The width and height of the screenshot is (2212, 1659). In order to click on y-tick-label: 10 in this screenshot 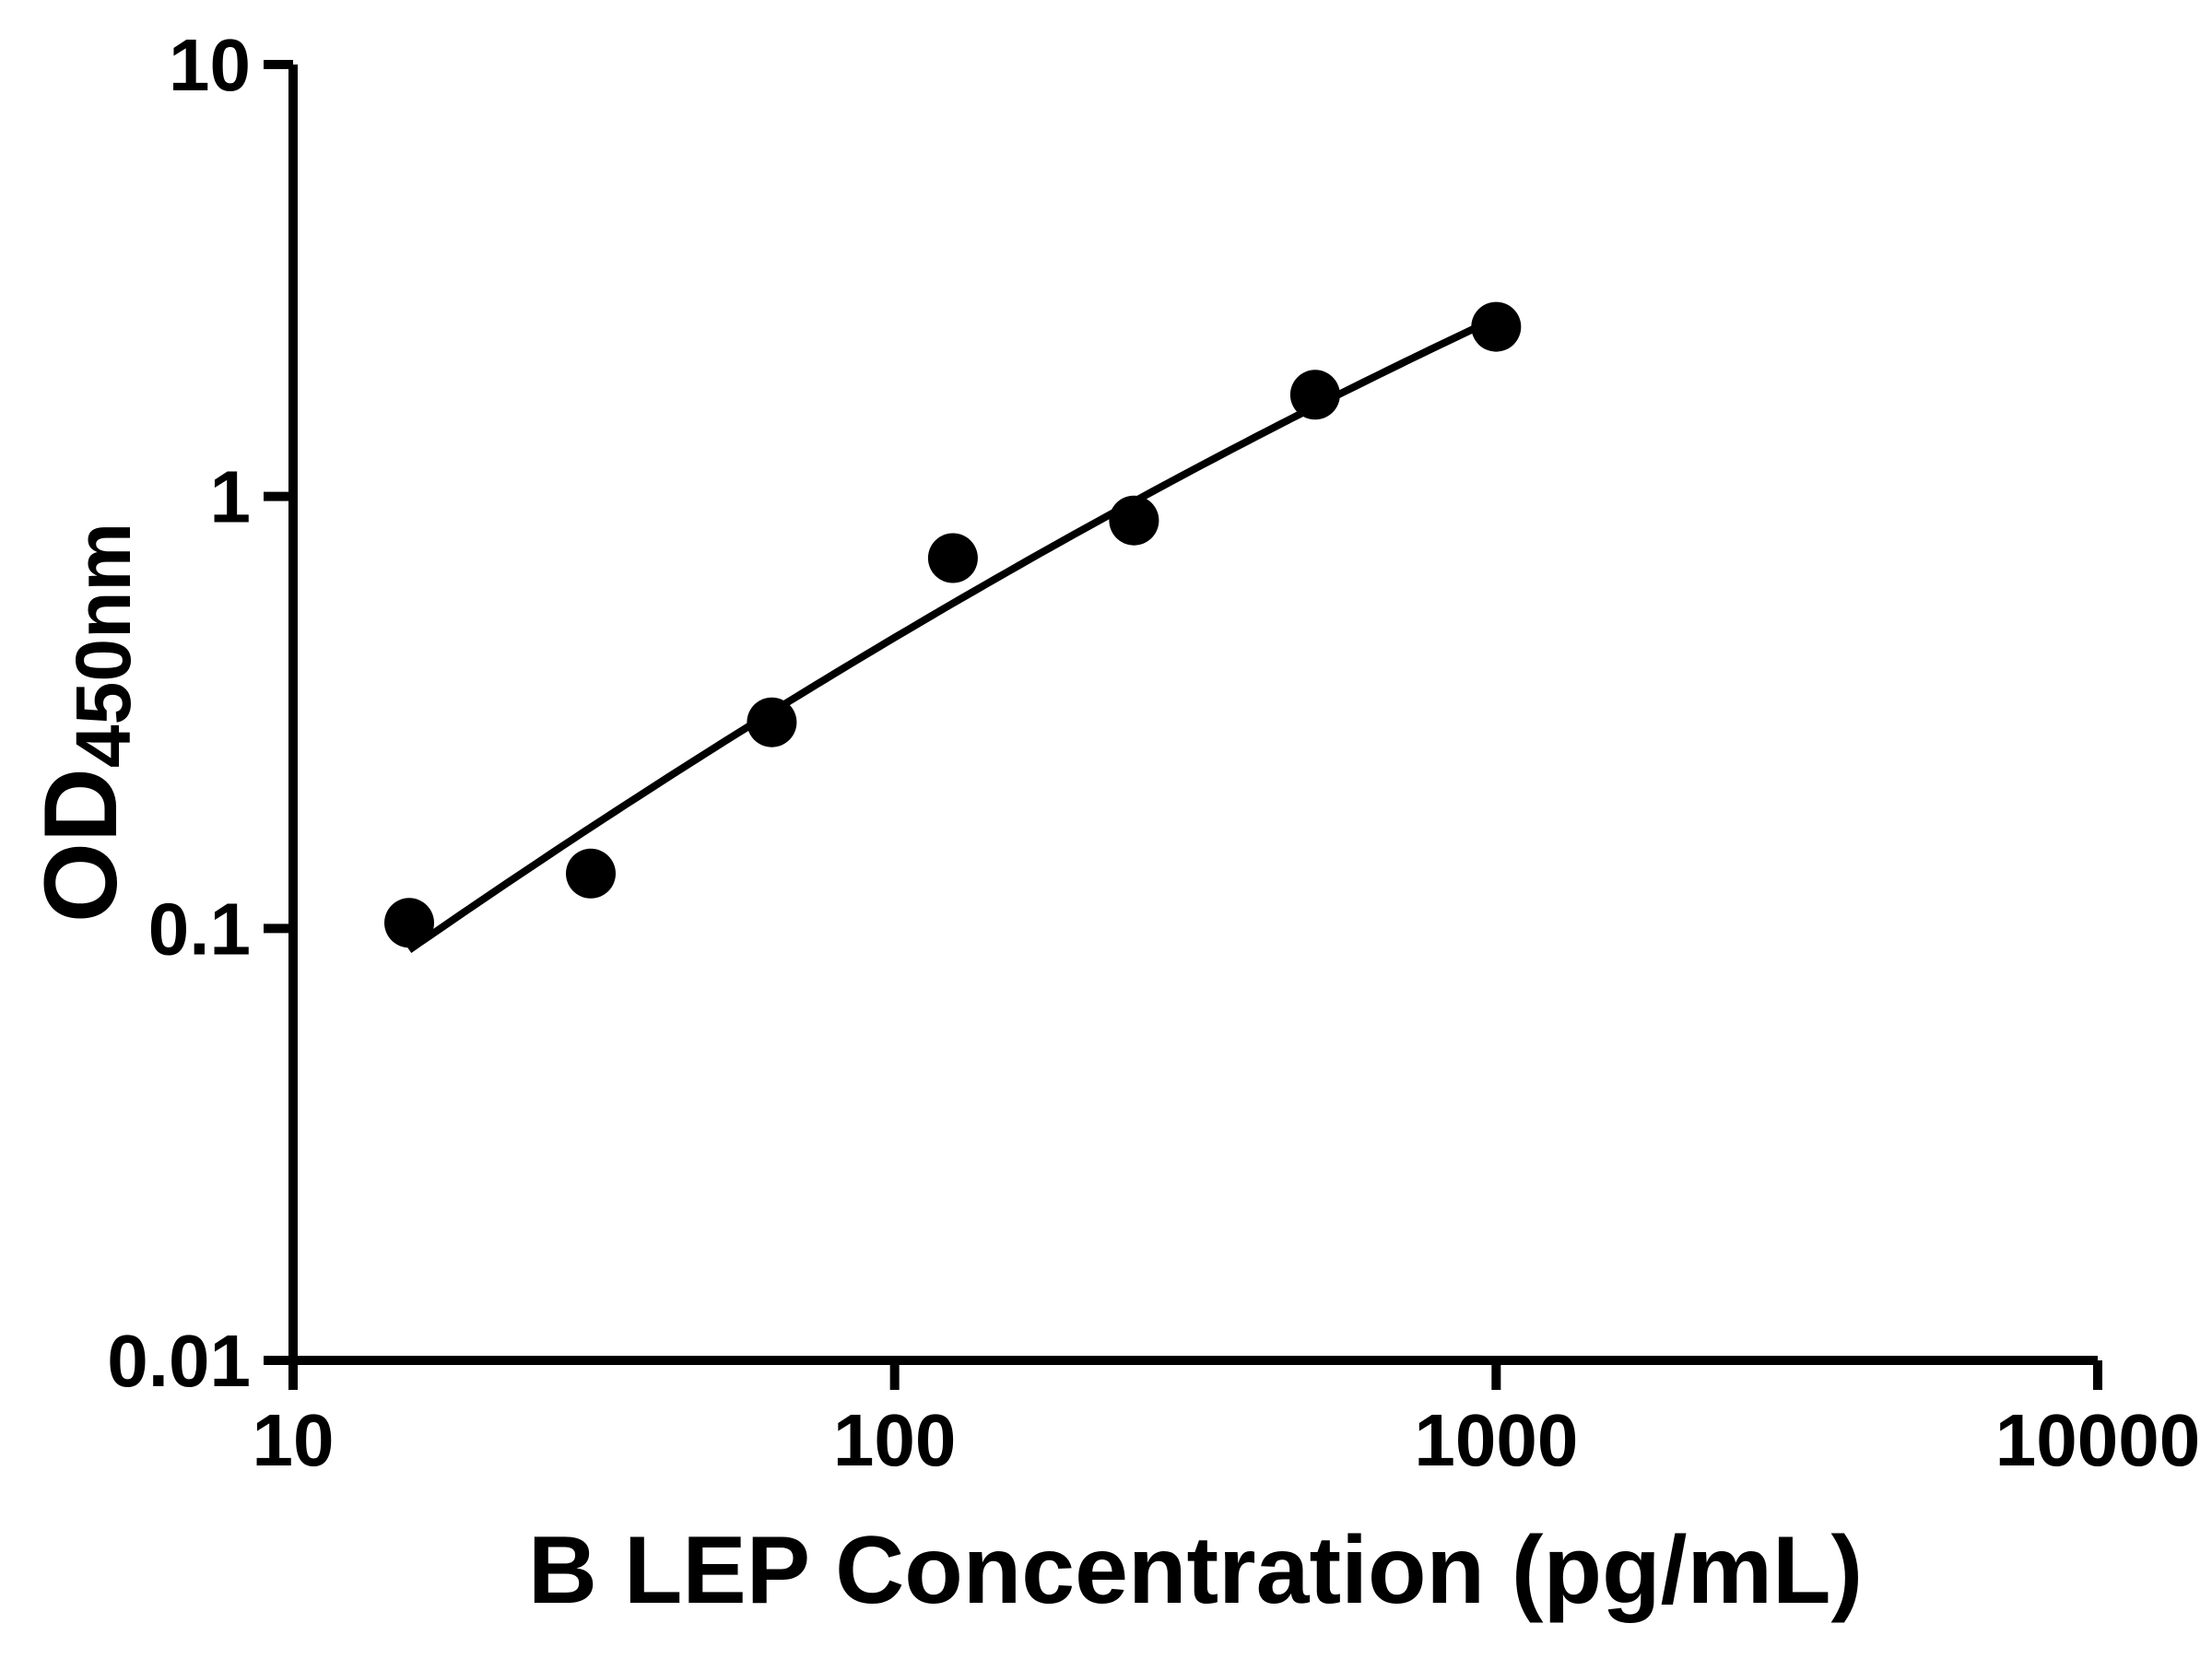, I will do `click(210, 65)`.